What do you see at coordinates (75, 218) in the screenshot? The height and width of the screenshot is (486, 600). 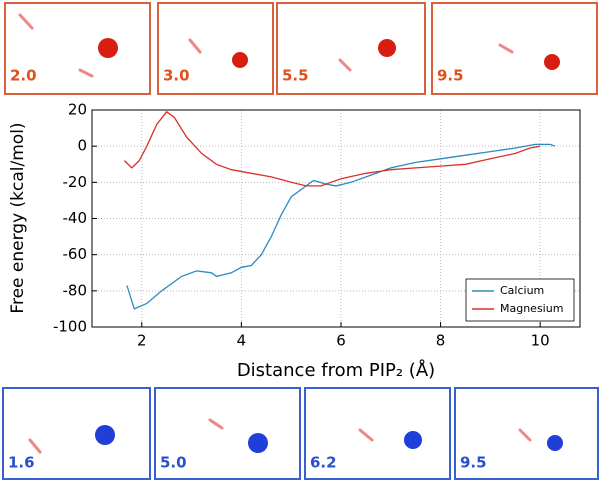 I see `y-tick-label: -40` at bounding box center [75, 218].